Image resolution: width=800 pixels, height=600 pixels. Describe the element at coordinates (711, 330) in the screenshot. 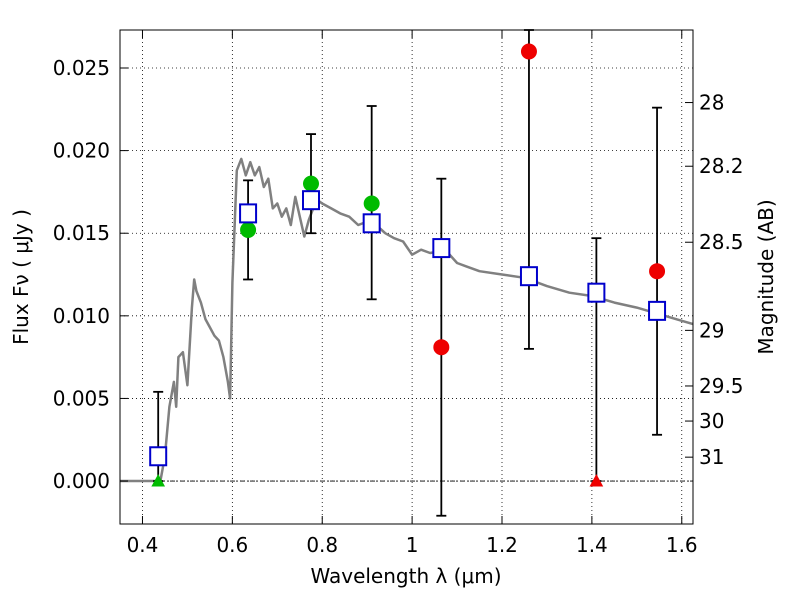

I see `magnitude-tick-label: 29` at that location.